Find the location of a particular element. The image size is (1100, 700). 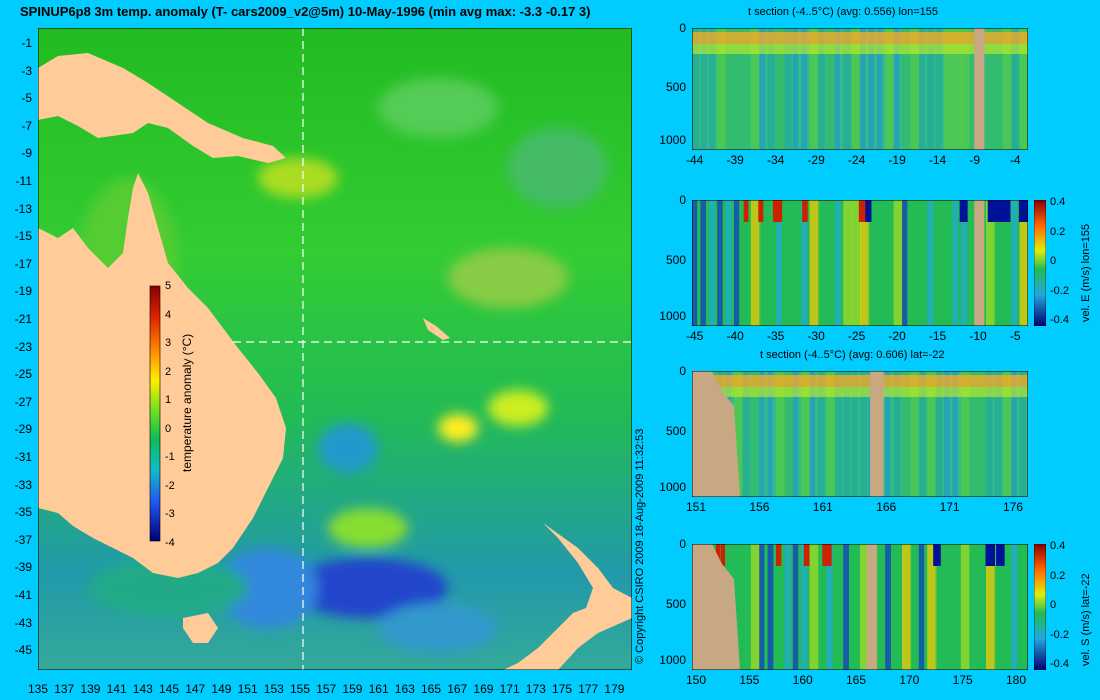

map-y-tick: -41 is located at coordinates (23, 595).